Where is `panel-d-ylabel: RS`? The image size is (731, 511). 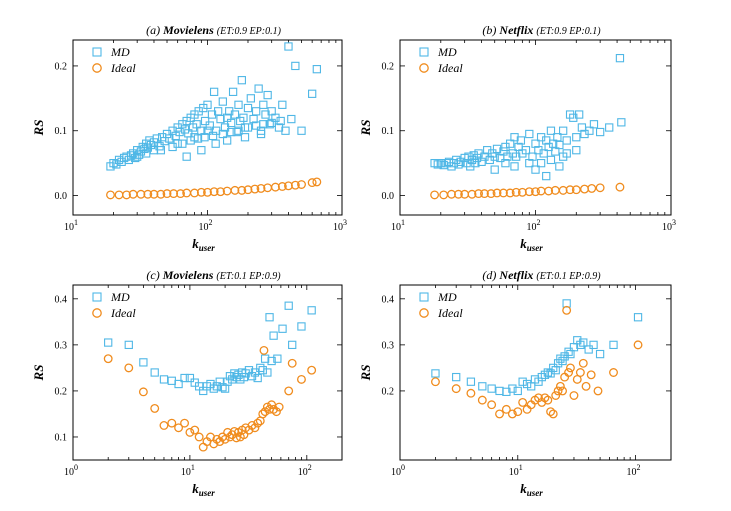 panel-d-ylabel: RS is located at coordinates (365, 373).